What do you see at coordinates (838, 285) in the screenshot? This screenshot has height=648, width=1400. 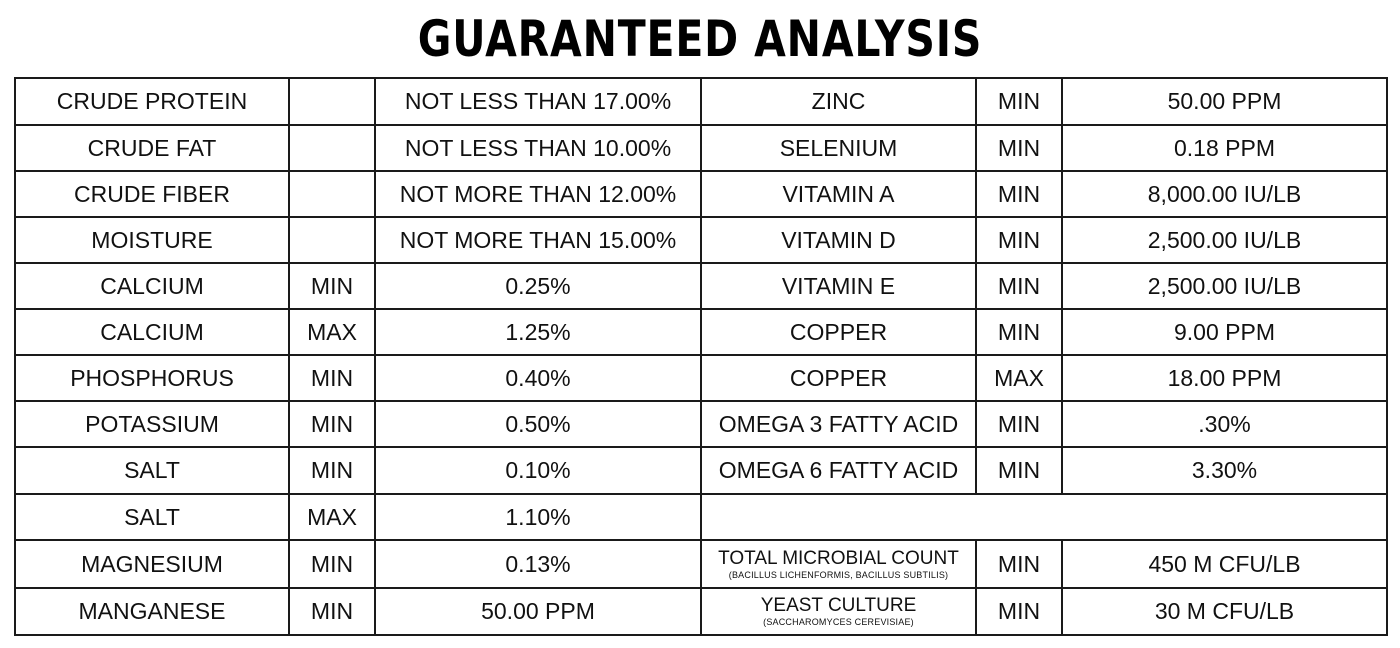 I see `nutrient-name-text: VITAMIN E` at bounding box center [838, 285].